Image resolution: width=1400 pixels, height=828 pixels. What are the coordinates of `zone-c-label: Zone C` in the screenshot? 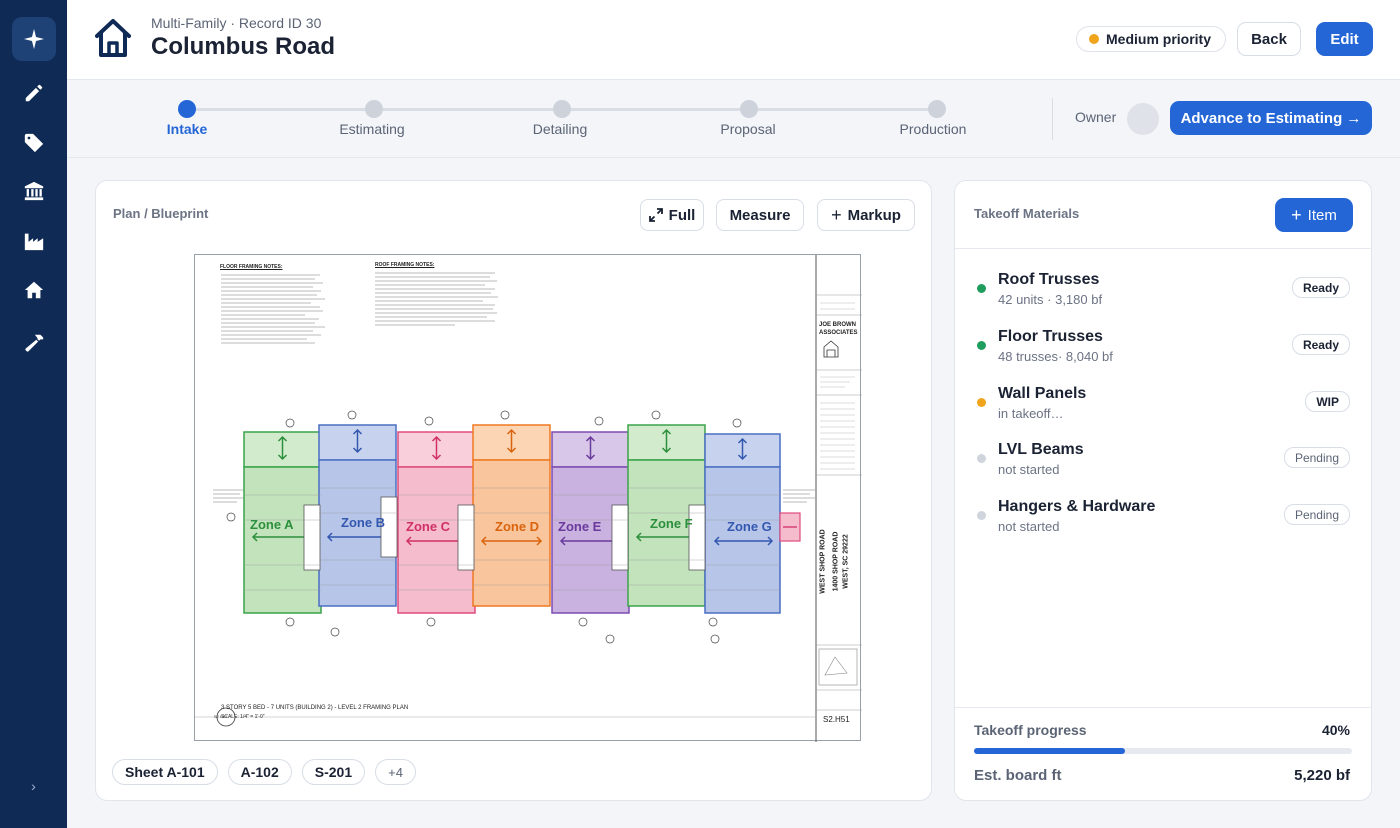 It's located at (428, 526).